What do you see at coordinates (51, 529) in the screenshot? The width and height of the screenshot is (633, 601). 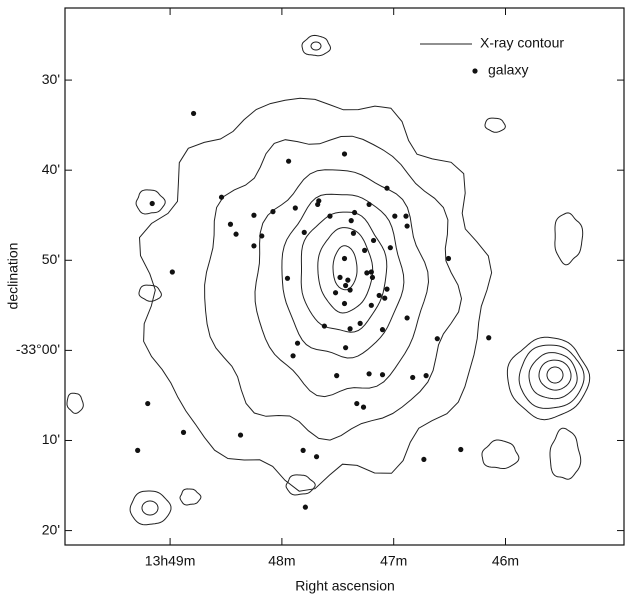 I see `y-tick-label: 20'` at bounding box center [51, 529].